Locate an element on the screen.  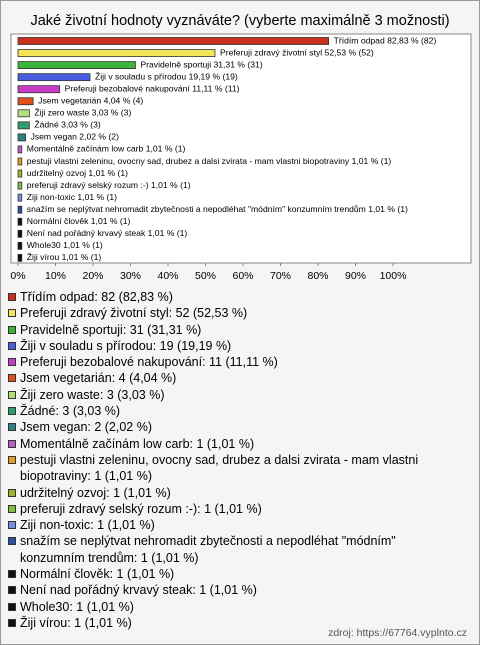
x-tick-label: 50% is located at coordinates (205, 276).